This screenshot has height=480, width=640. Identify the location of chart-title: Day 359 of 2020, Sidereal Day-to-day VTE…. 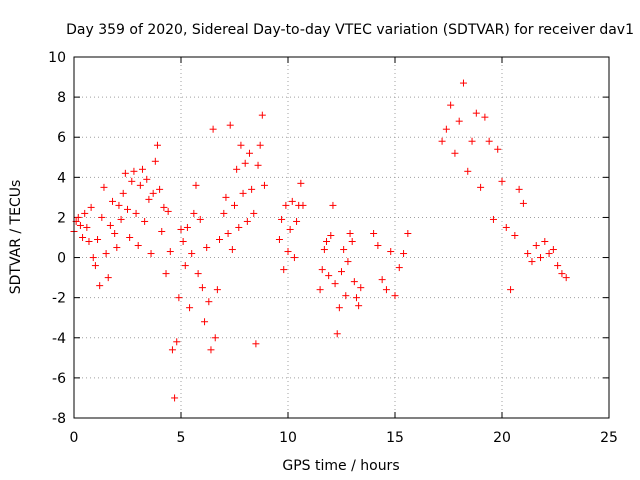
(350, 30).